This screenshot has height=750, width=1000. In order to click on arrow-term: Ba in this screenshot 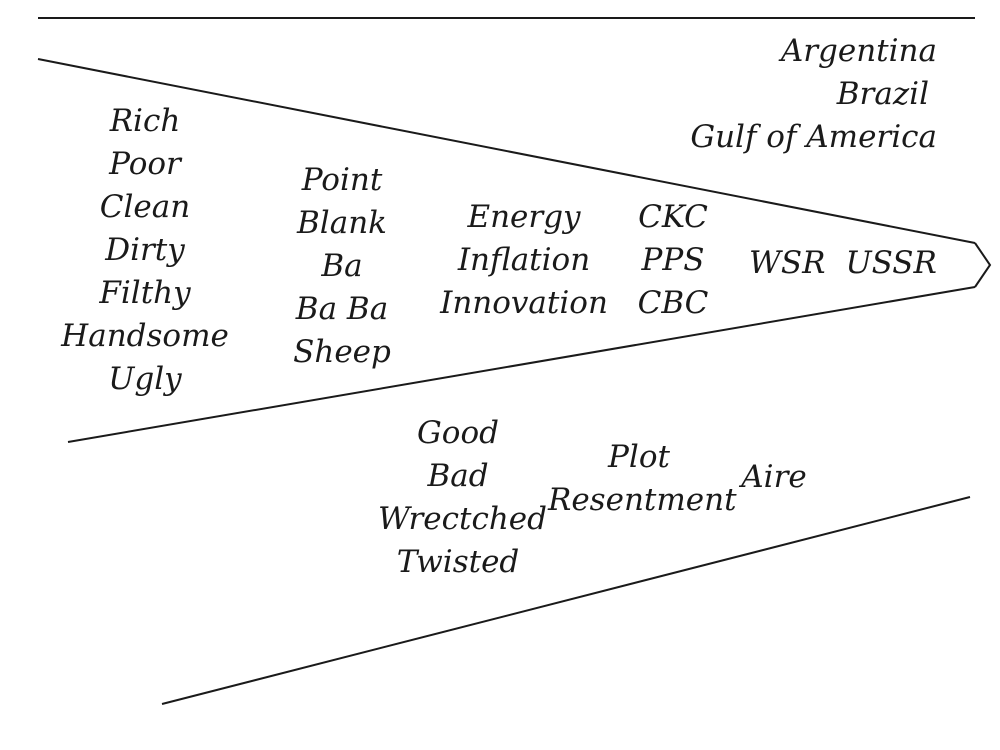, I will do `click(342, 266)`.